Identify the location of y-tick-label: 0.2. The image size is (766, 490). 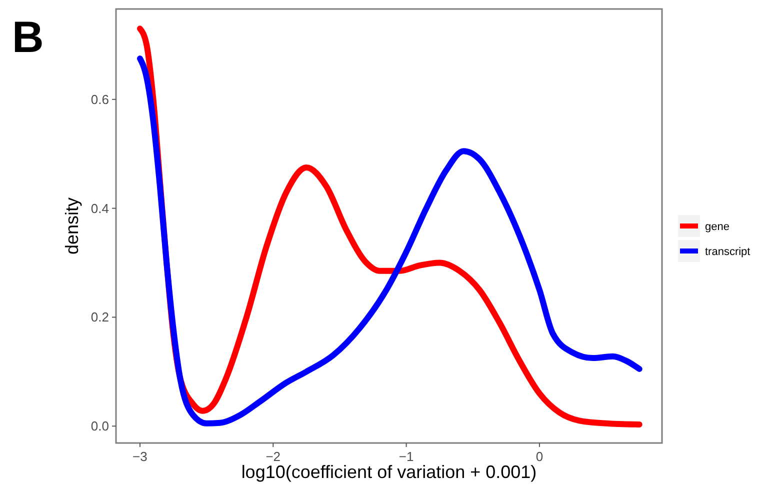
(99, 317).